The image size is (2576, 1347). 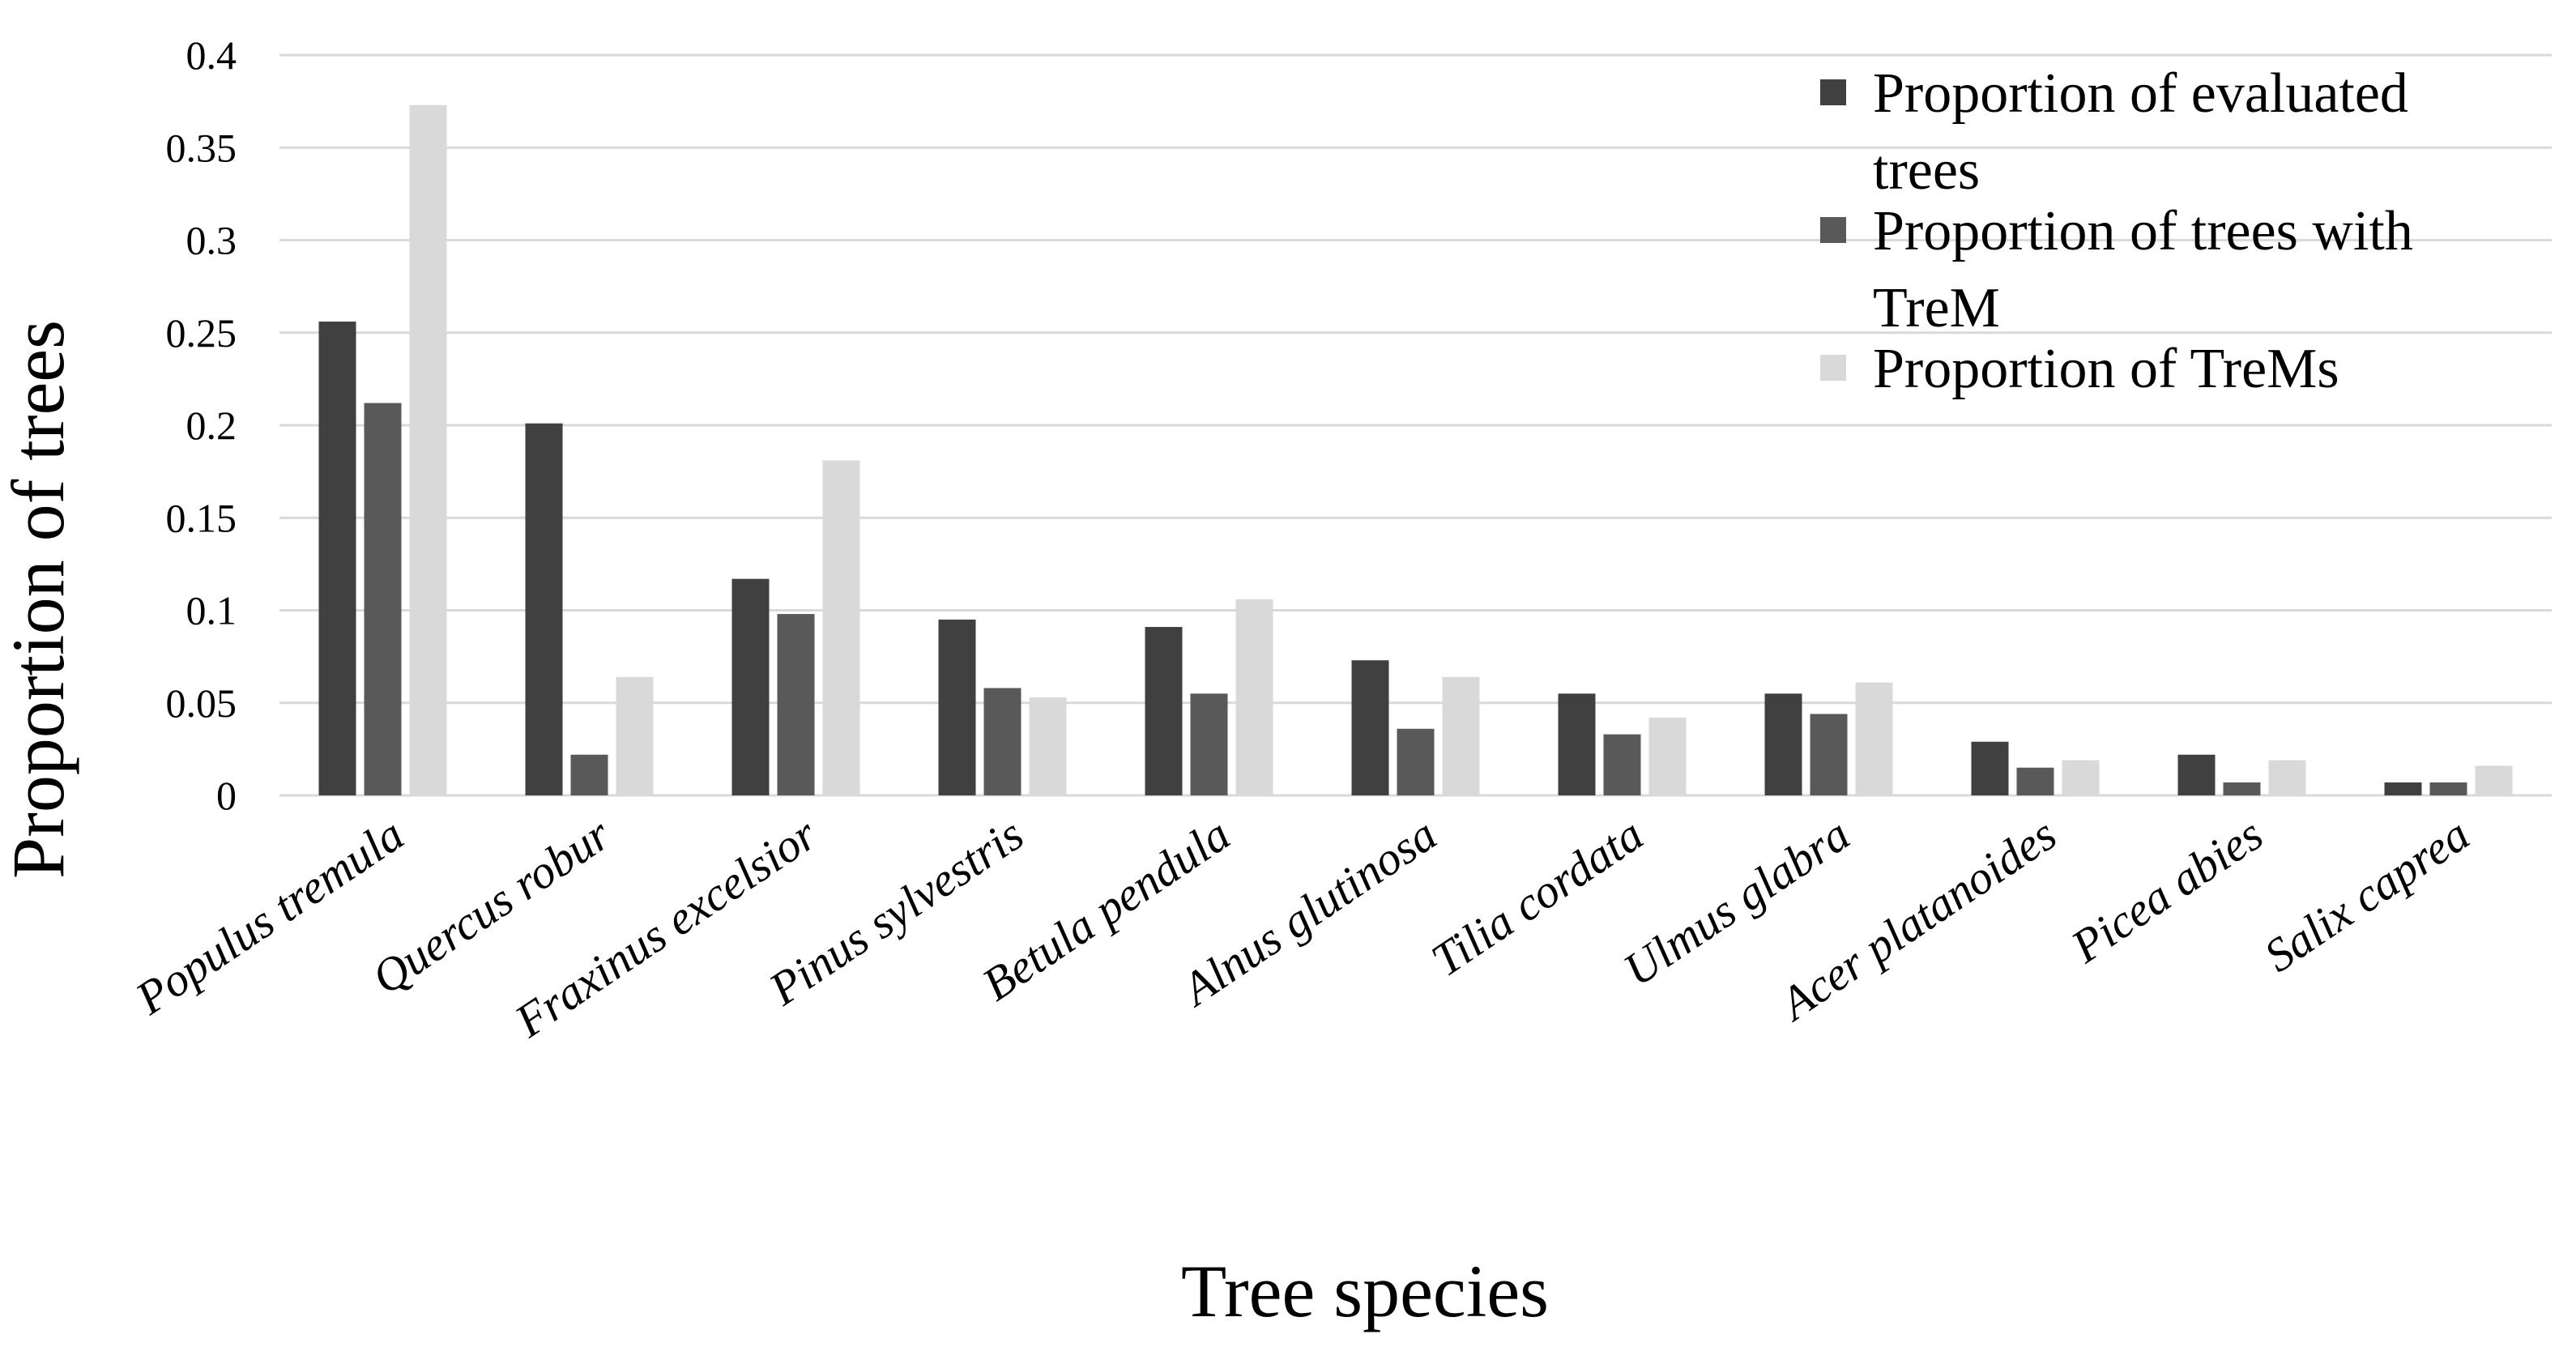 I want to click on y-tick-label: 0.1, so click(x=211, y=610).